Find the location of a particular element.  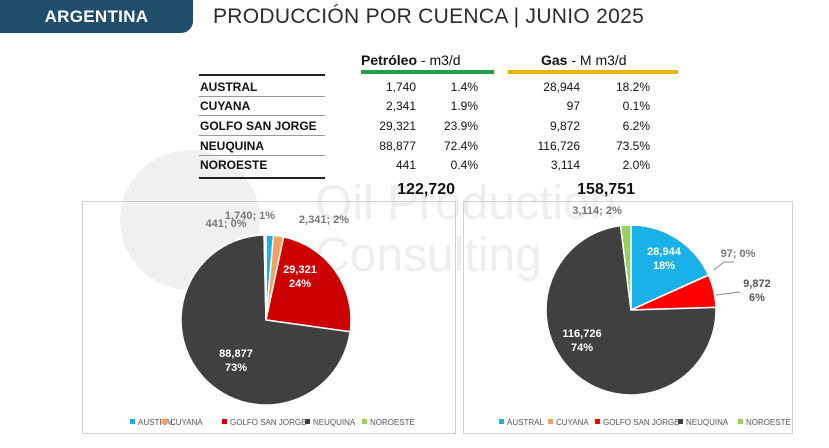

data-label-value: 28,944 is located at coordinates (664, 252).